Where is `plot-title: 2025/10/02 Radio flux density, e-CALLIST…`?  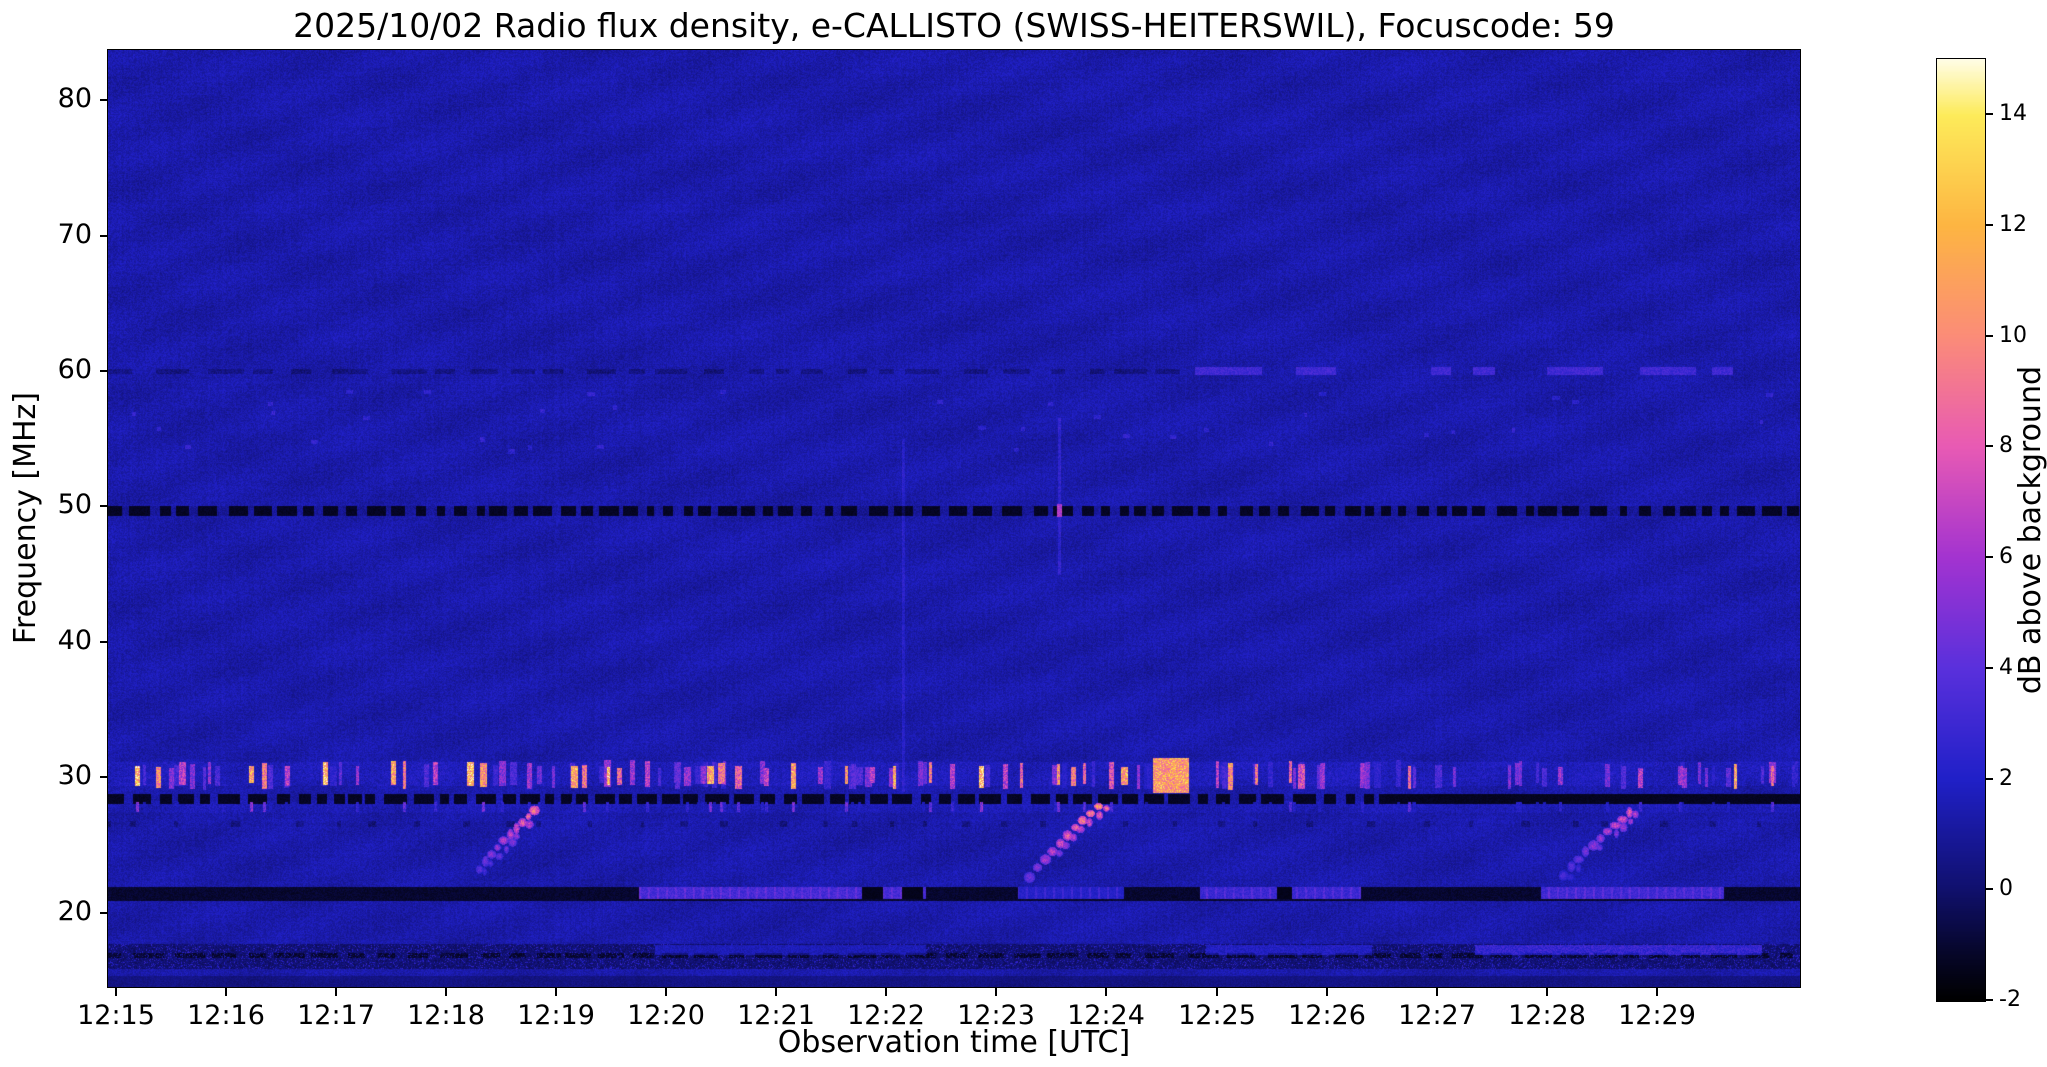 plot-title: 2025/10/02 Radio flux density, e-CALLIST… is located at coordinates (954, 25).